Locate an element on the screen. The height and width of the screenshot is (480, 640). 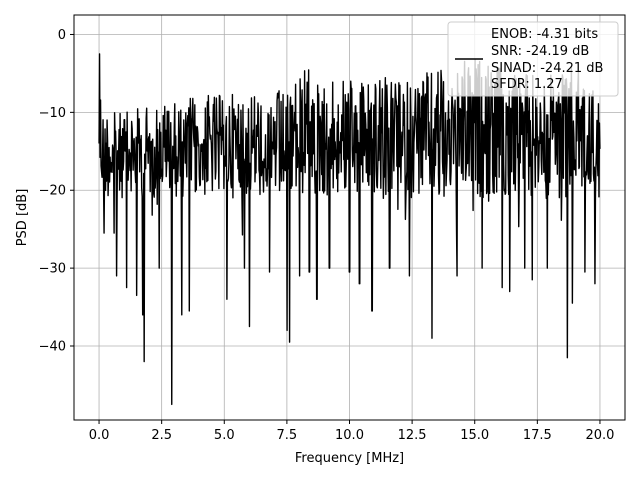
x-axis-ticks: 0.0 2.5 5.0 7.5 10.0 12.5 15.0 17.5 20.0 is located at coordinates (351, 431).